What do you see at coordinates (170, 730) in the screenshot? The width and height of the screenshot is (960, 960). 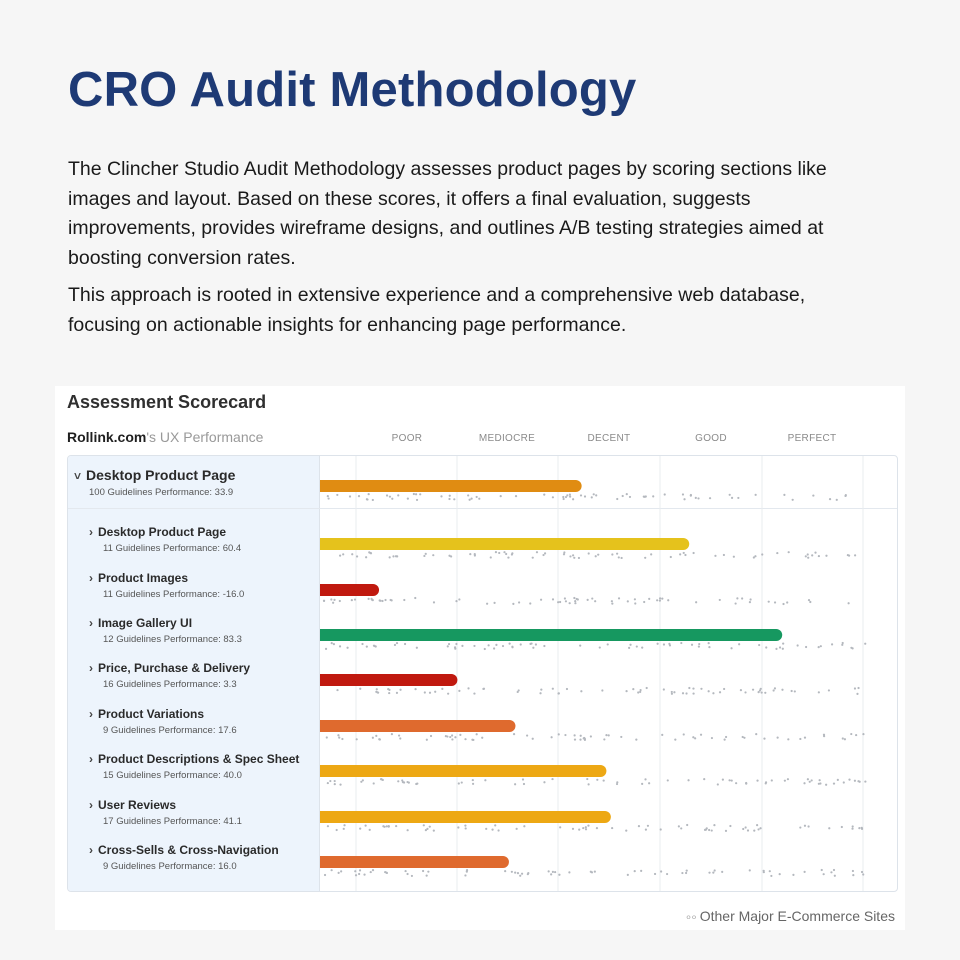 I see `row-subtitle: 9 Guidelines Performance: 17.6` at bounding box center [170, 730].